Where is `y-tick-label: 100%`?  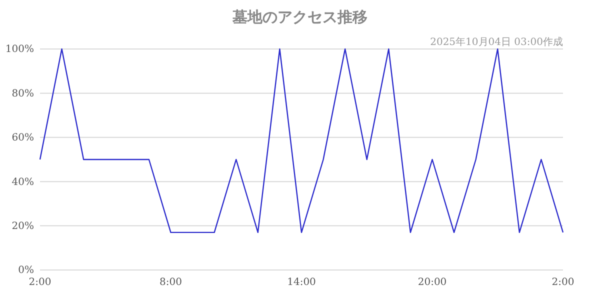
y-tick-label: 100% is located at coordinates (19, 50).